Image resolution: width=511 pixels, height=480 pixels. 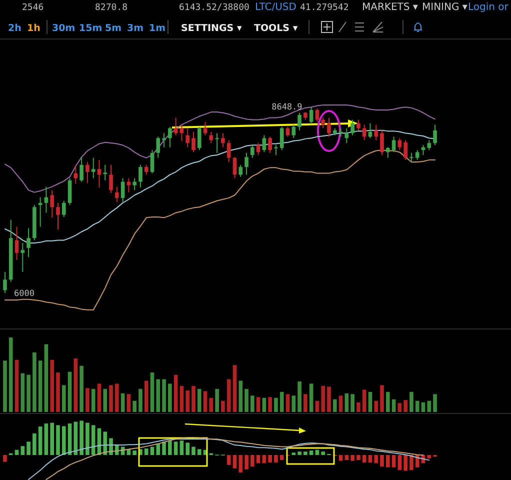 What do you see at coordinates (113, 28) in the screenshot?
I see `text: 5m` at bounding box center [113, 28].